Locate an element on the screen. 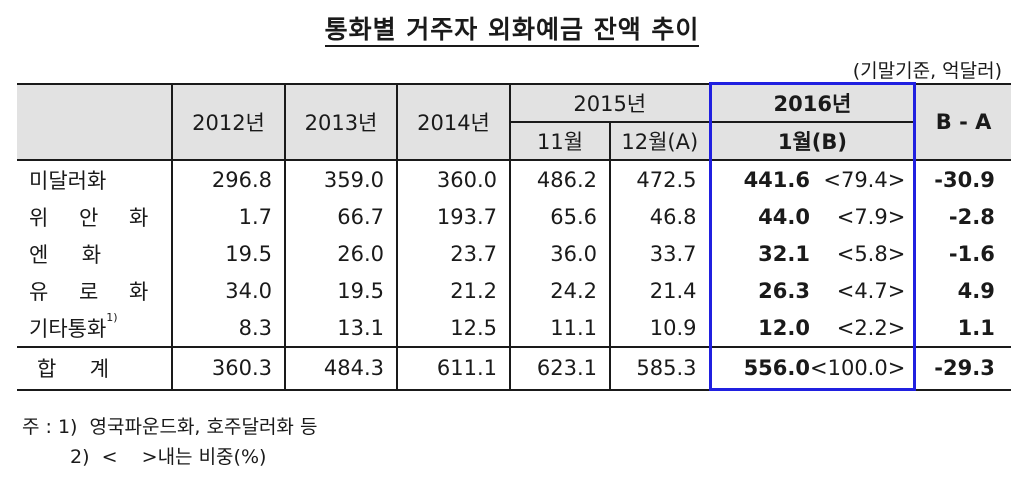 The image size is (1024, 482). unit-label: (기말기준, 억달러) is located at coordinates (927, 71).